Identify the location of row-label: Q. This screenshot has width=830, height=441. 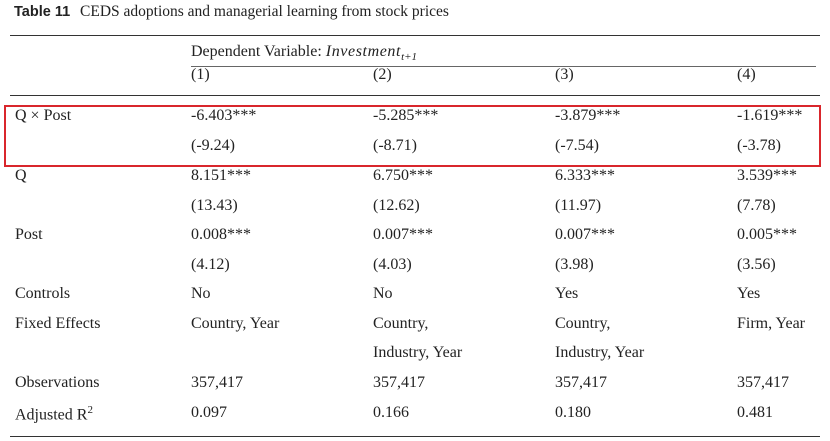
(21, 176).